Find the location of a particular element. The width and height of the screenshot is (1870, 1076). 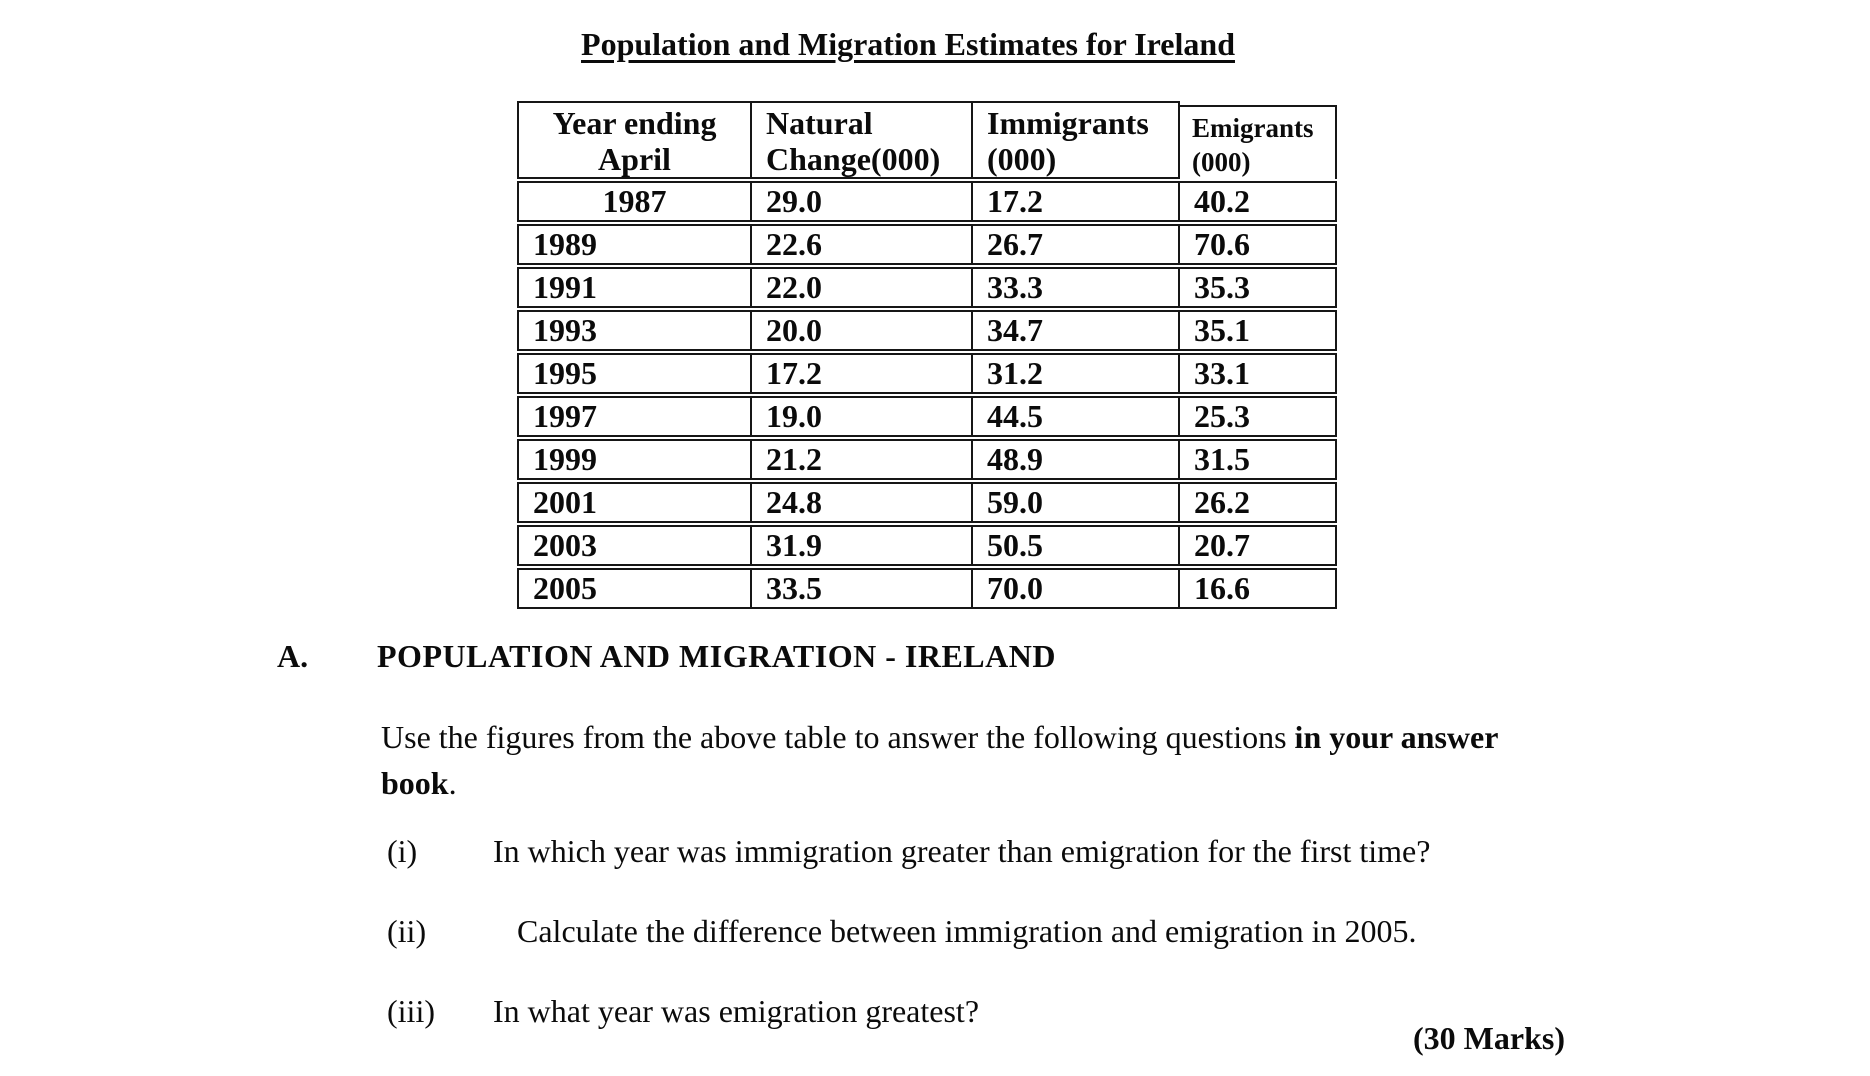

question-number: (ii) is located at coordinates (407, 931).